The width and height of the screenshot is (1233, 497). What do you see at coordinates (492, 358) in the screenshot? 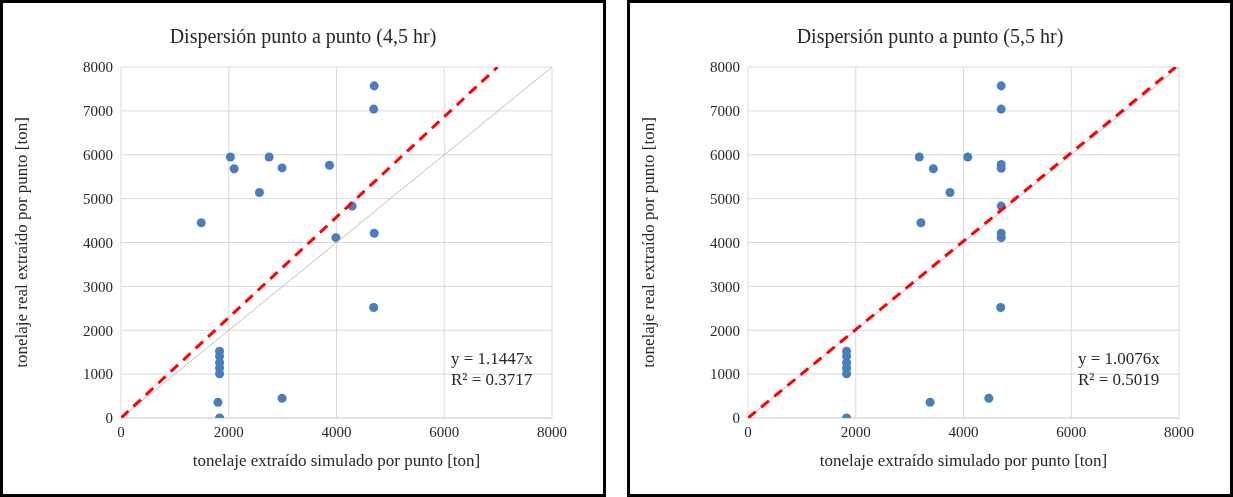
I see `annotation: y = 1.1447x` at bounding box center [492, 358].